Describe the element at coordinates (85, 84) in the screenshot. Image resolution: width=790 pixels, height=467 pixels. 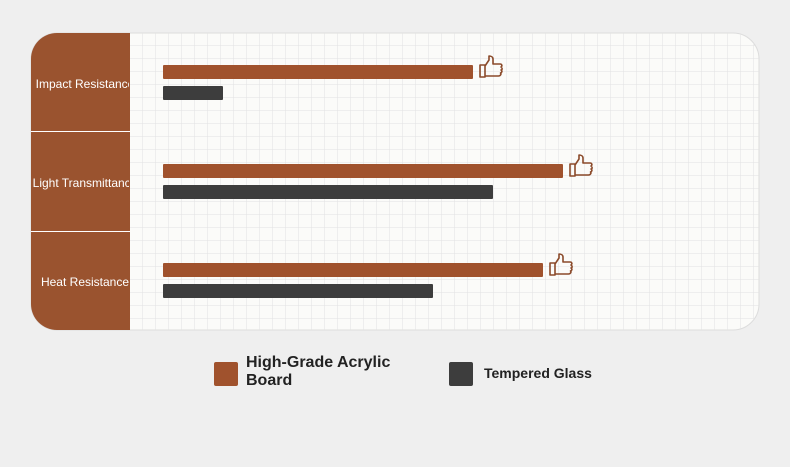
I see `category-label: Impact Resistance` at that location.